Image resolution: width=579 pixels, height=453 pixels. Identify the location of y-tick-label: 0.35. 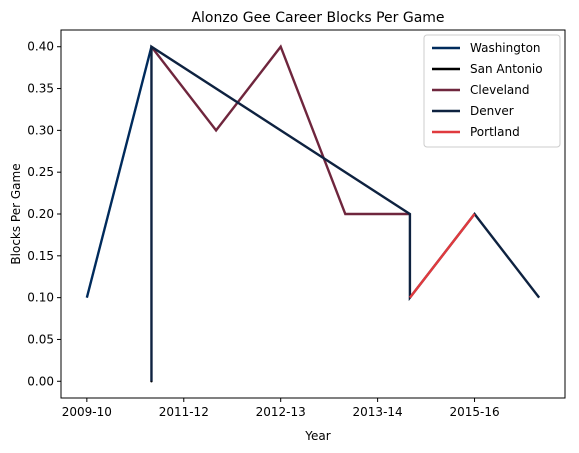
(40, 89).